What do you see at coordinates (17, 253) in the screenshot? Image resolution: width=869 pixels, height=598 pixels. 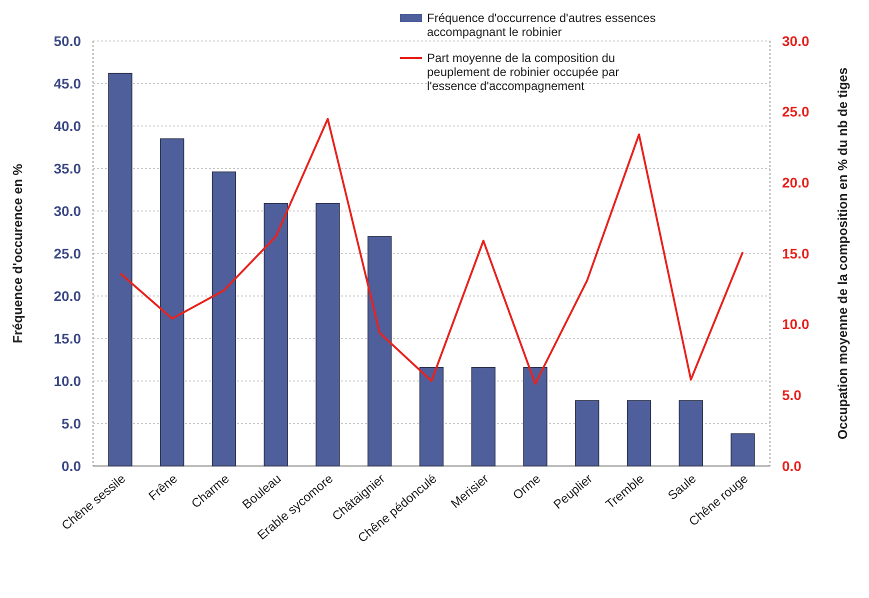 I see `y-axis-title: Fréquence d'occurence en %` at bounding box center [17, 253].